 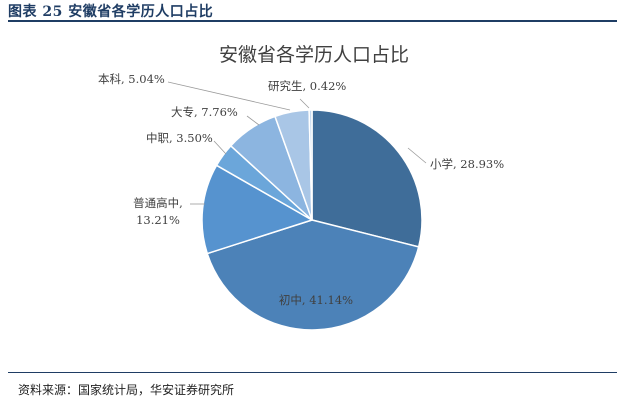 What do you see at coordinates (307, 86) in the screenshot?
I see `data-label-7: 研究生, 0.42%` at bounding box center [307, 86].